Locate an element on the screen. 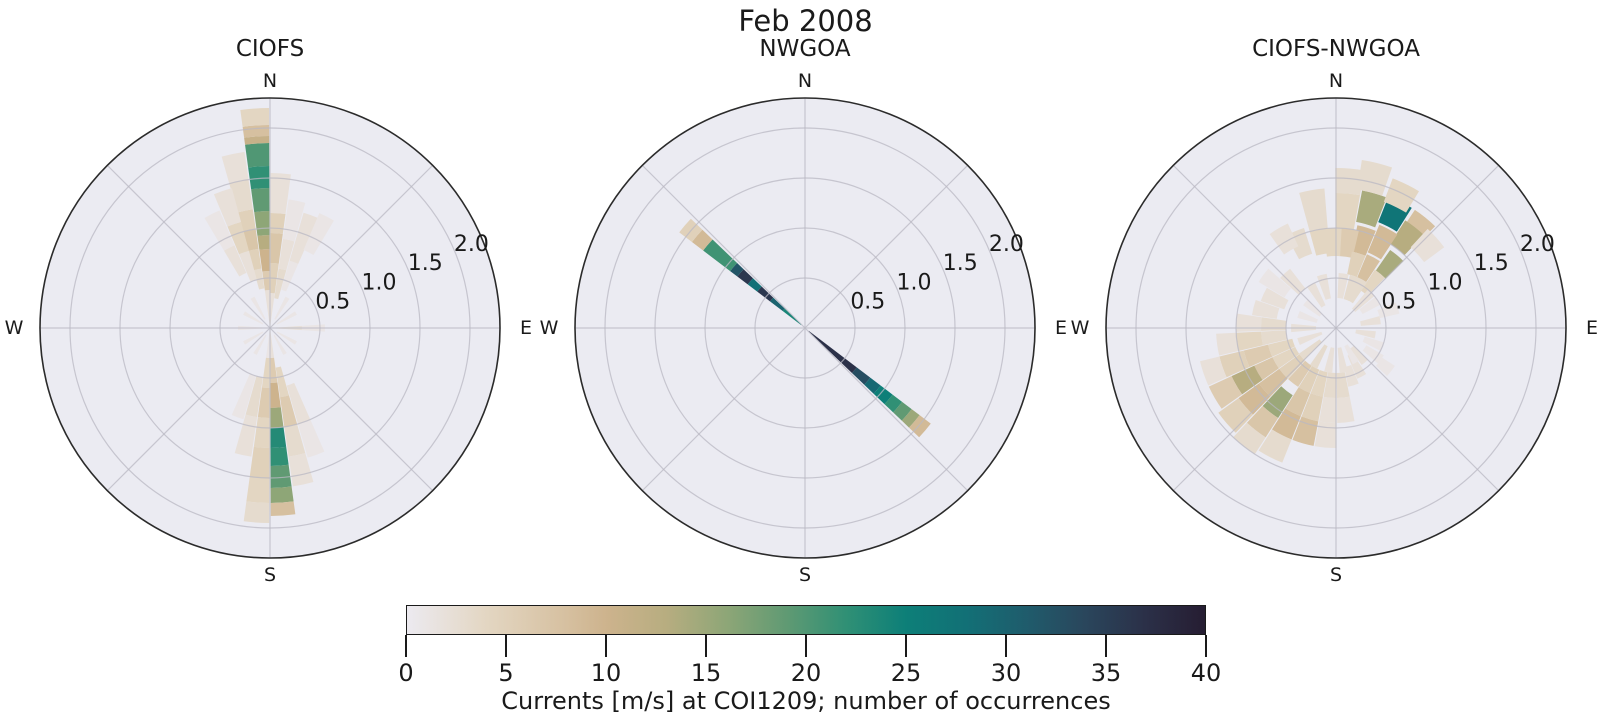  radial-tick-label: 0.5 is located at coordinates (332, 301).